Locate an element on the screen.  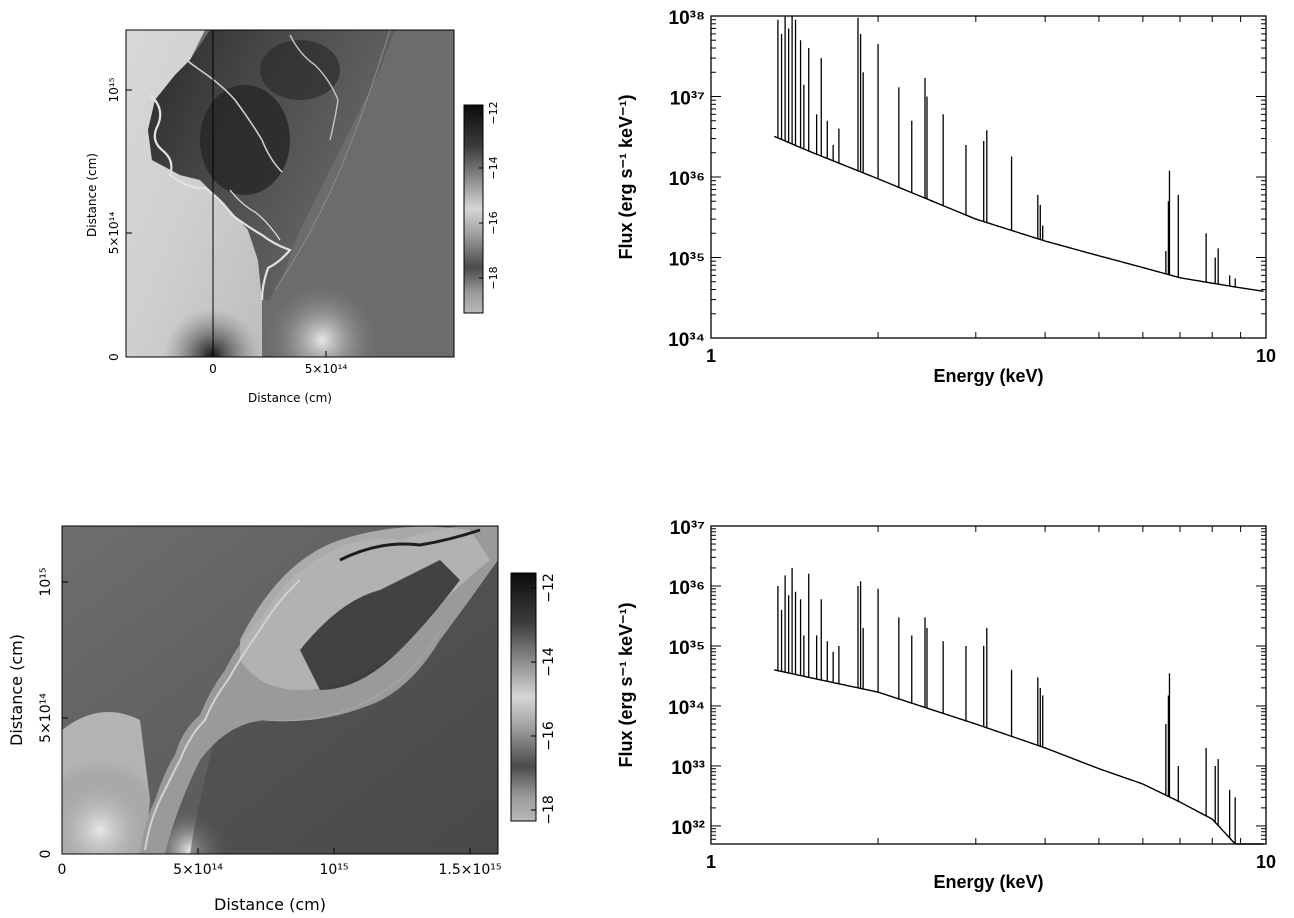
sim-map-top-image is located at coordinates (290, 193).